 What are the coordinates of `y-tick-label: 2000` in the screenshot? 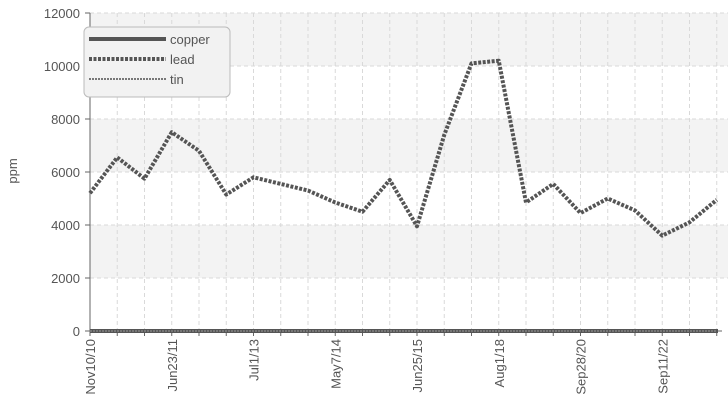 It's located at (65, 278).